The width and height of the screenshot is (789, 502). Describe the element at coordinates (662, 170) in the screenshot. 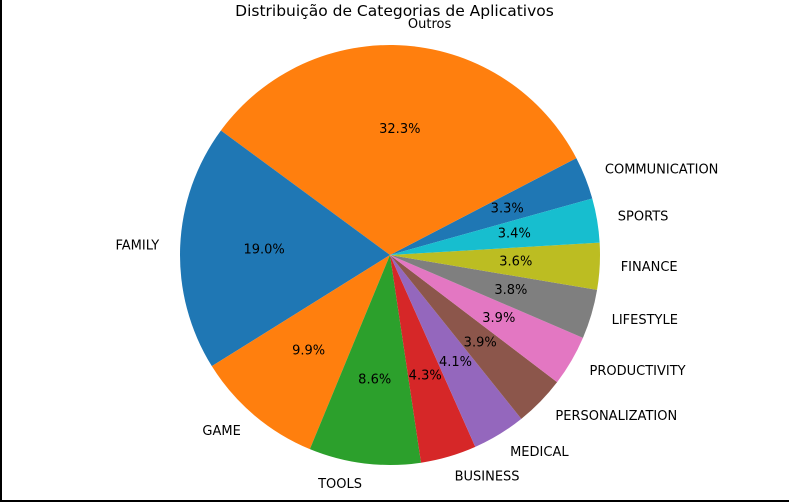

I see `pie-category-label-communication: COMMUNICATION` at that location.